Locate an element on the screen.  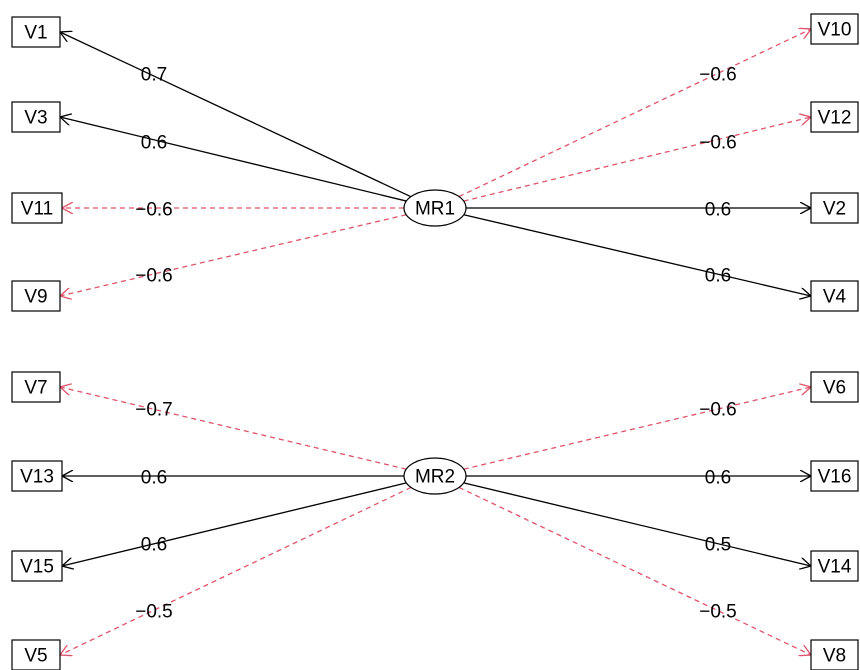
variable-node-v6: V6 is located at coordinates (834, 387).